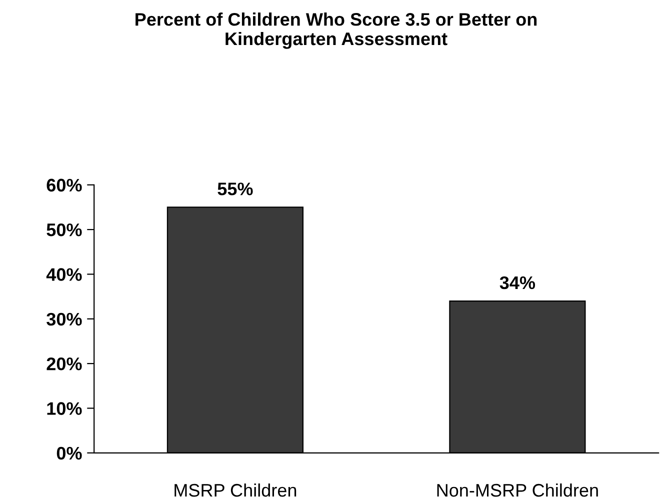  What do you see at coordinates (235, 490) in the screenshot?
I see `x-tick-label: MSRP Children` at bounding box center [235, 490].